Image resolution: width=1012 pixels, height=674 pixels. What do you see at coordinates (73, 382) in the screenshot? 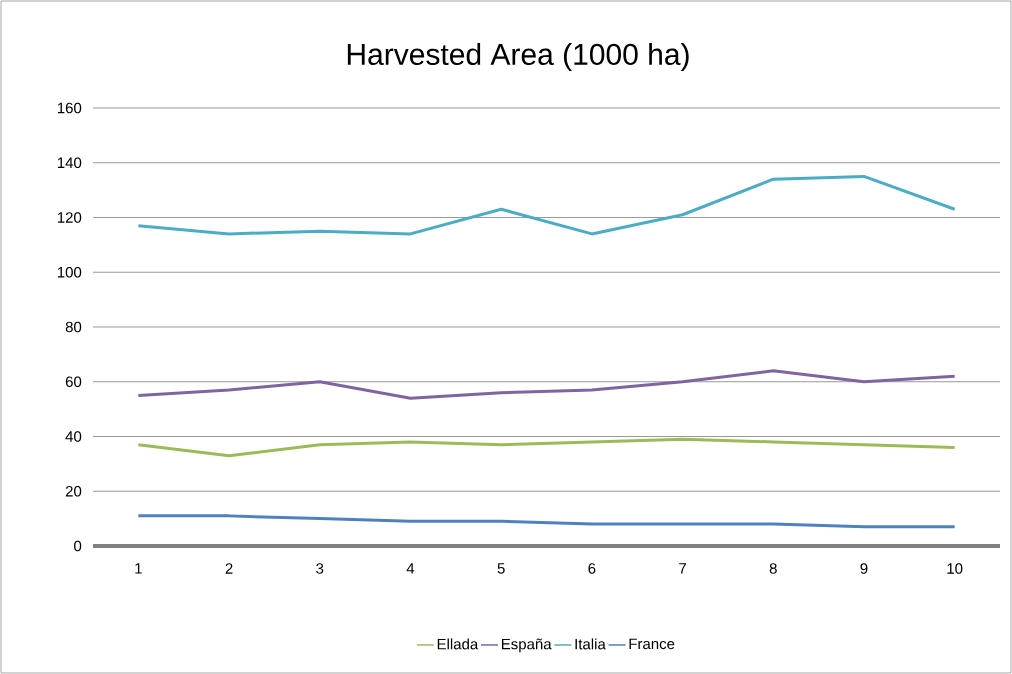
I see `y-tick-label: 60` at bounding box center [73, 382].